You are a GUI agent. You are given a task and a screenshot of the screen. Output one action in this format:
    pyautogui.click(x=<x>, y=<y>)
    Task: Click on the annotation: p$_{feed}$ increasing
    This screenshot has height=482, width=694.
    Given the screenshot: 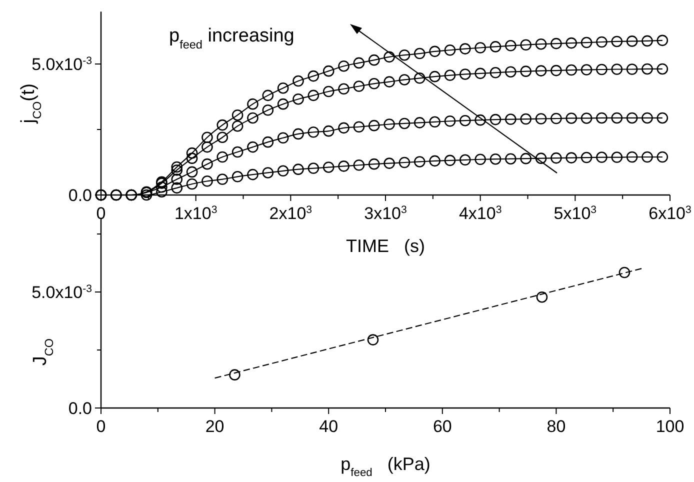 What is the action you would take?
    pyautogui.click(x=231, y=39)
    